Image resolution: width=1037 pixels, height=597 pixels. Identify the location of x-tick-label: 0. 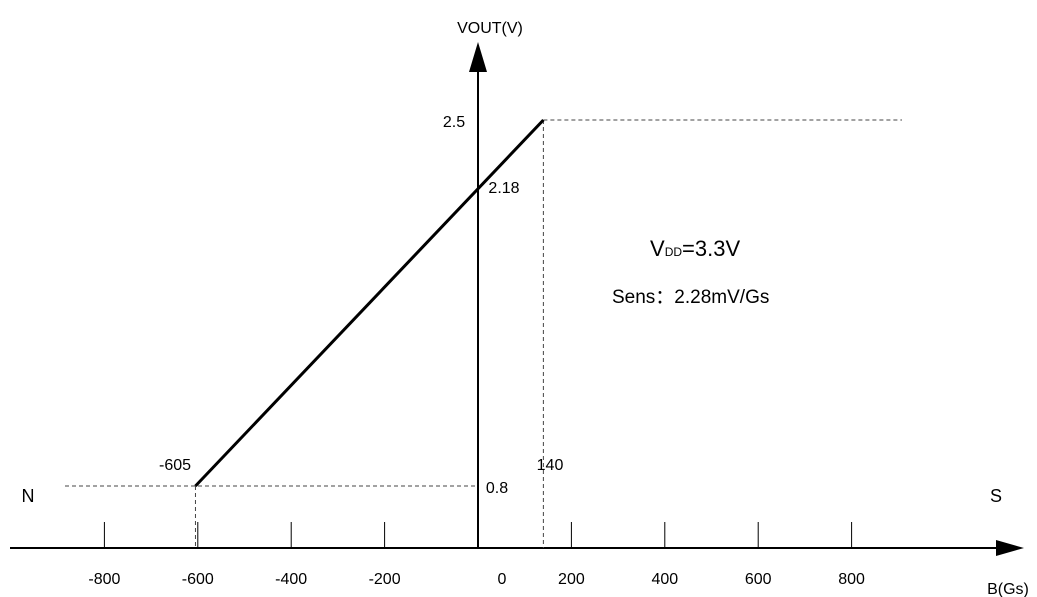
(502, 579).